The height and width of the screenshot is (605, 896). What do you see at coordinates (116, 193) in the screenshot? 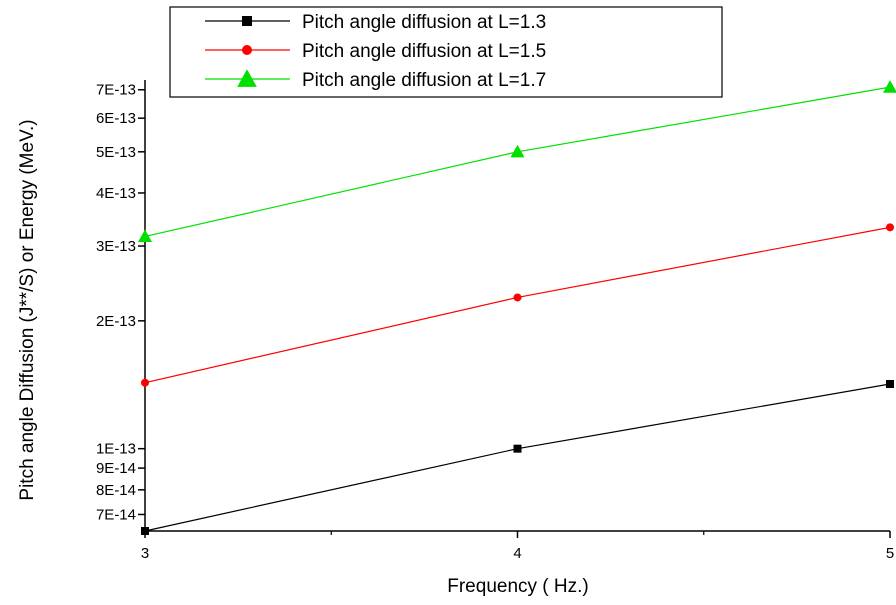
I see `y-tick-label: 4E-13` at bounding box center [116, 193].